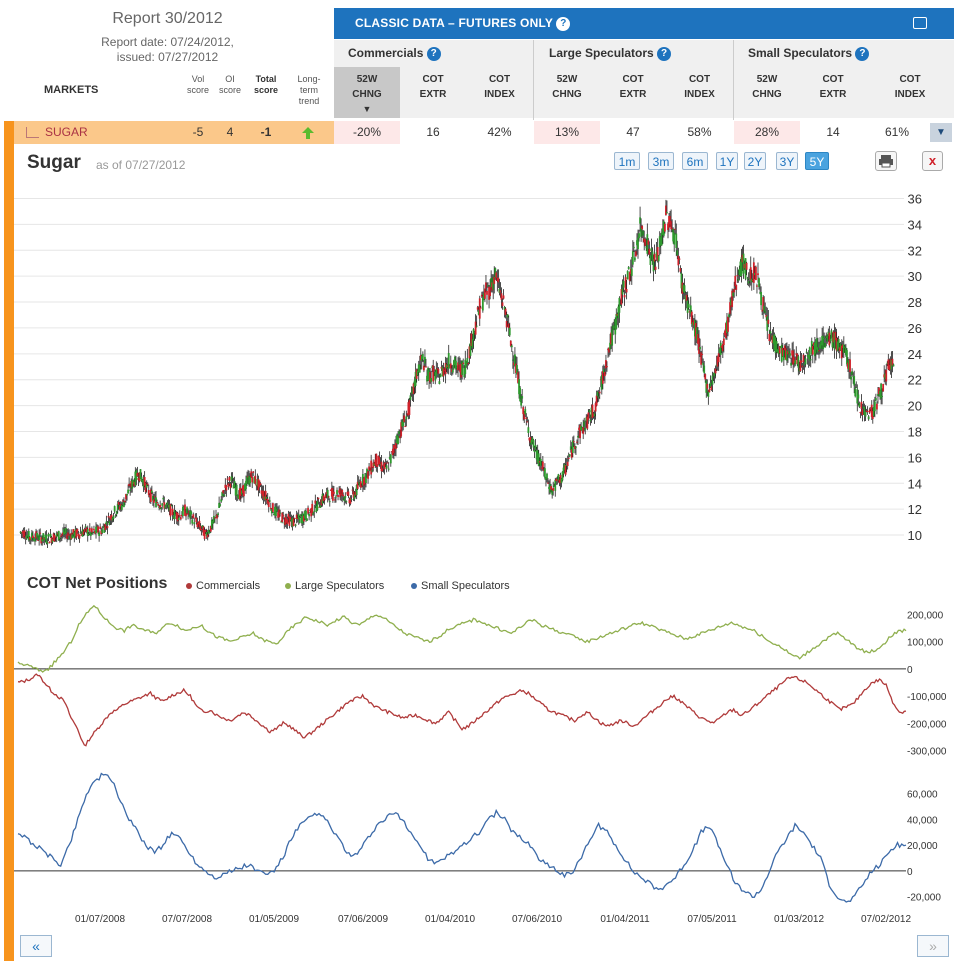  I want to click on group-large-speculators: Large Speculators ?, so click(633, 53).